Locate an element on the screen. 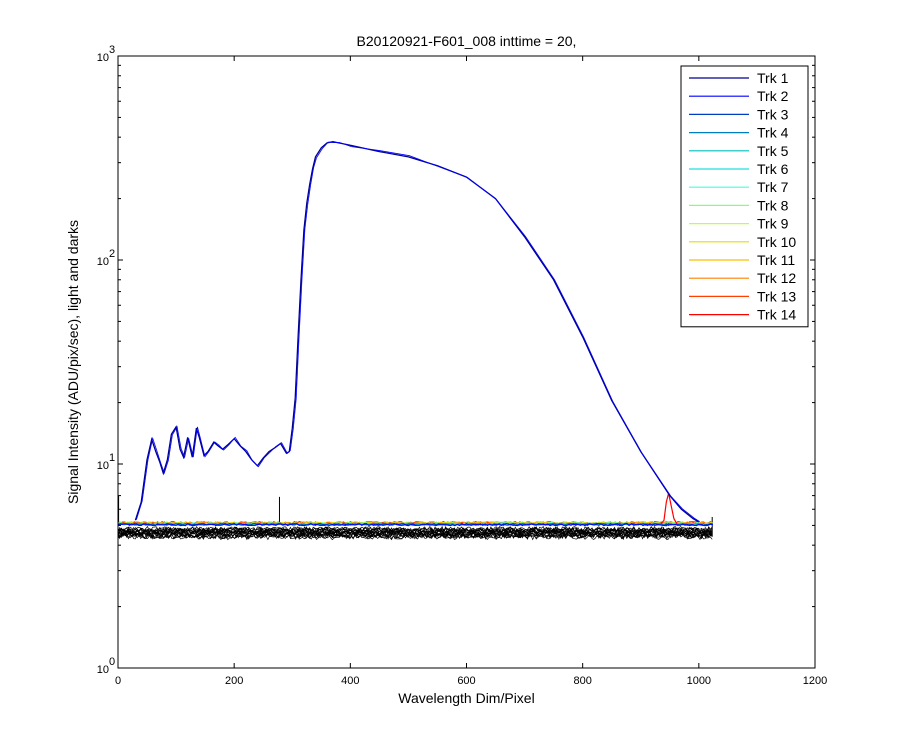 This screenshot has height=755, width=900. y-tick-exponent: 0 is located at coordinates (112, 662).